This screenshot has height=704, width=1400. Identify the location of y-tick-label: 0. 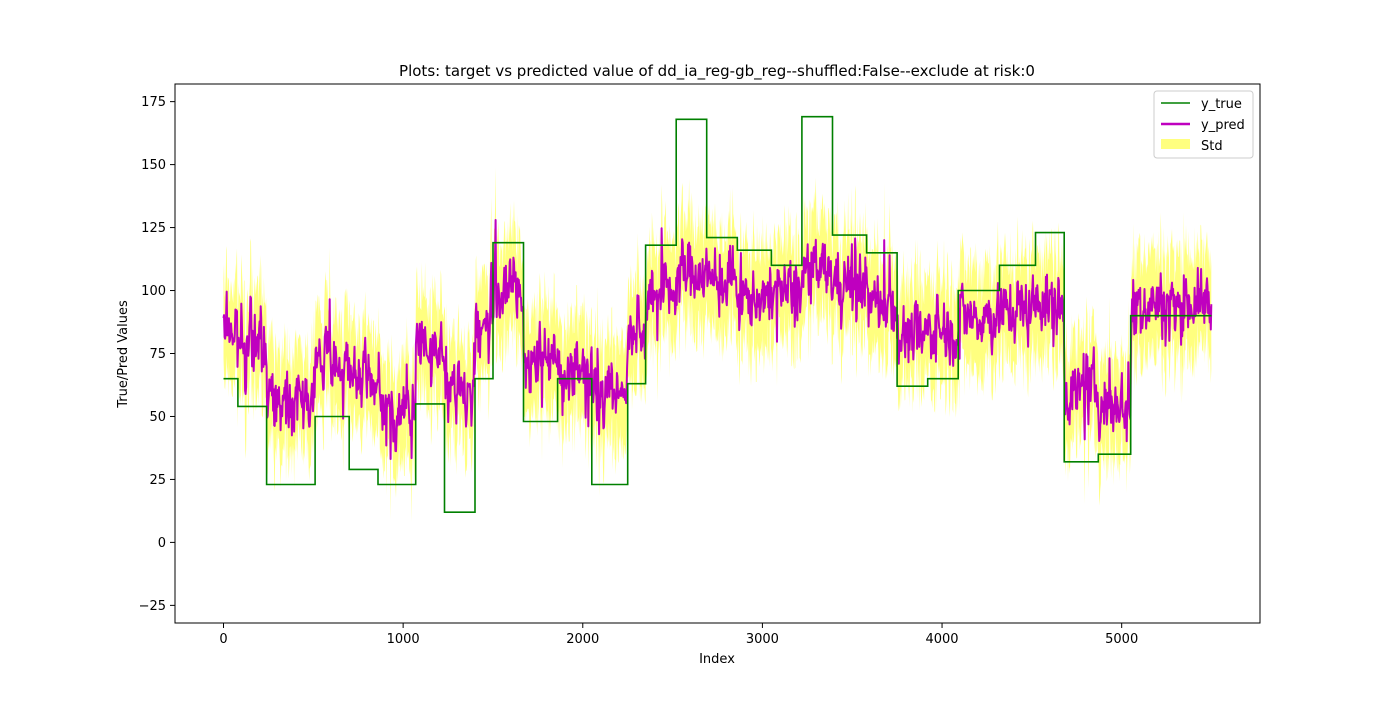
(162, 543).